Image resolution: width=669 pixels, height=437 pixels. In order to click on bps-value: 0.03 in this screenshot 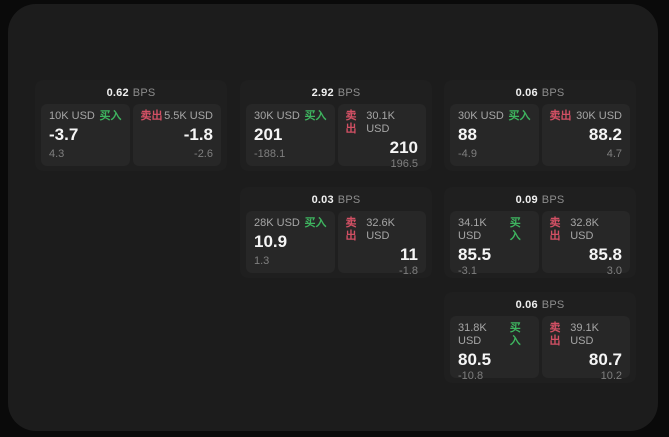, I will do `click(322, 200)`.